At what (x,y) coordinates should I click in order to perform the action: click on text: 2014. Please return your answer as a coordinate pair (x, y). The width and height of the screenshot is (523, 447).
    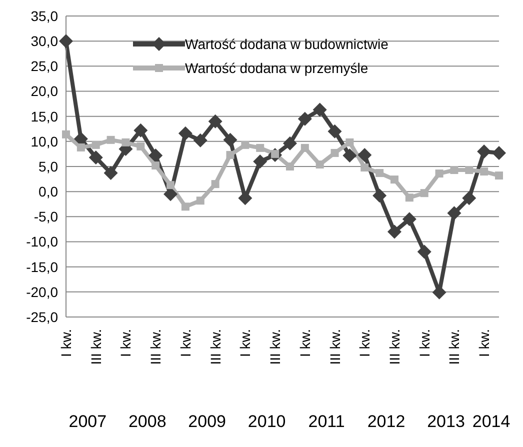
    Looking at the image, I should click on (491, 421).